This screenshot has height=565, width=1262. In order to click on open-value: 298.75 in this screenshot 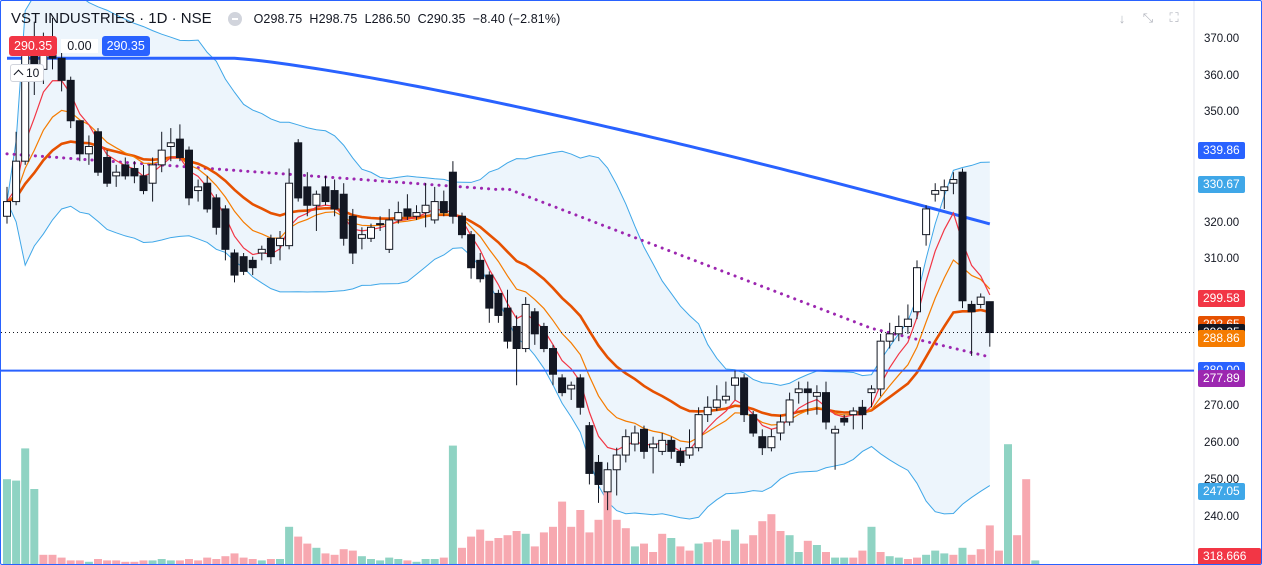, I will do `click(283, 18)`.